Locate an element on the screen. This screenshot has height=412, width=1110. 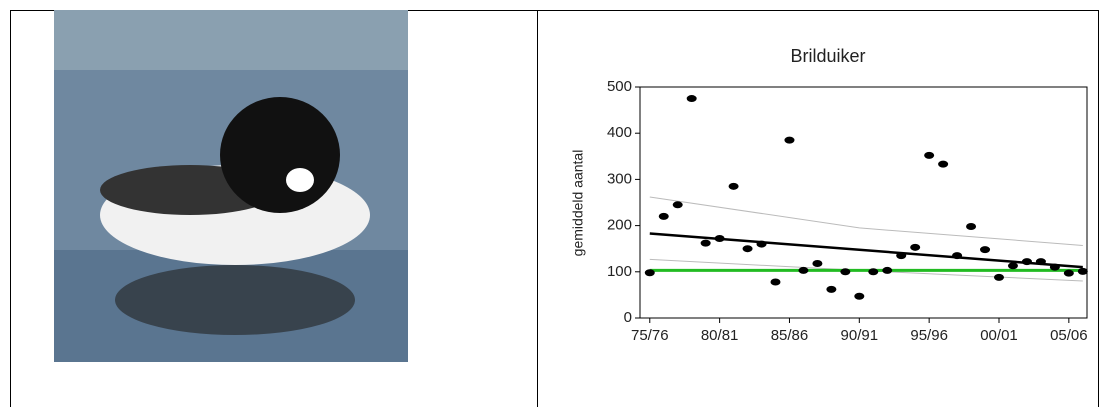
x-tick-label: 90/91 is located at coordinates (860, 335).